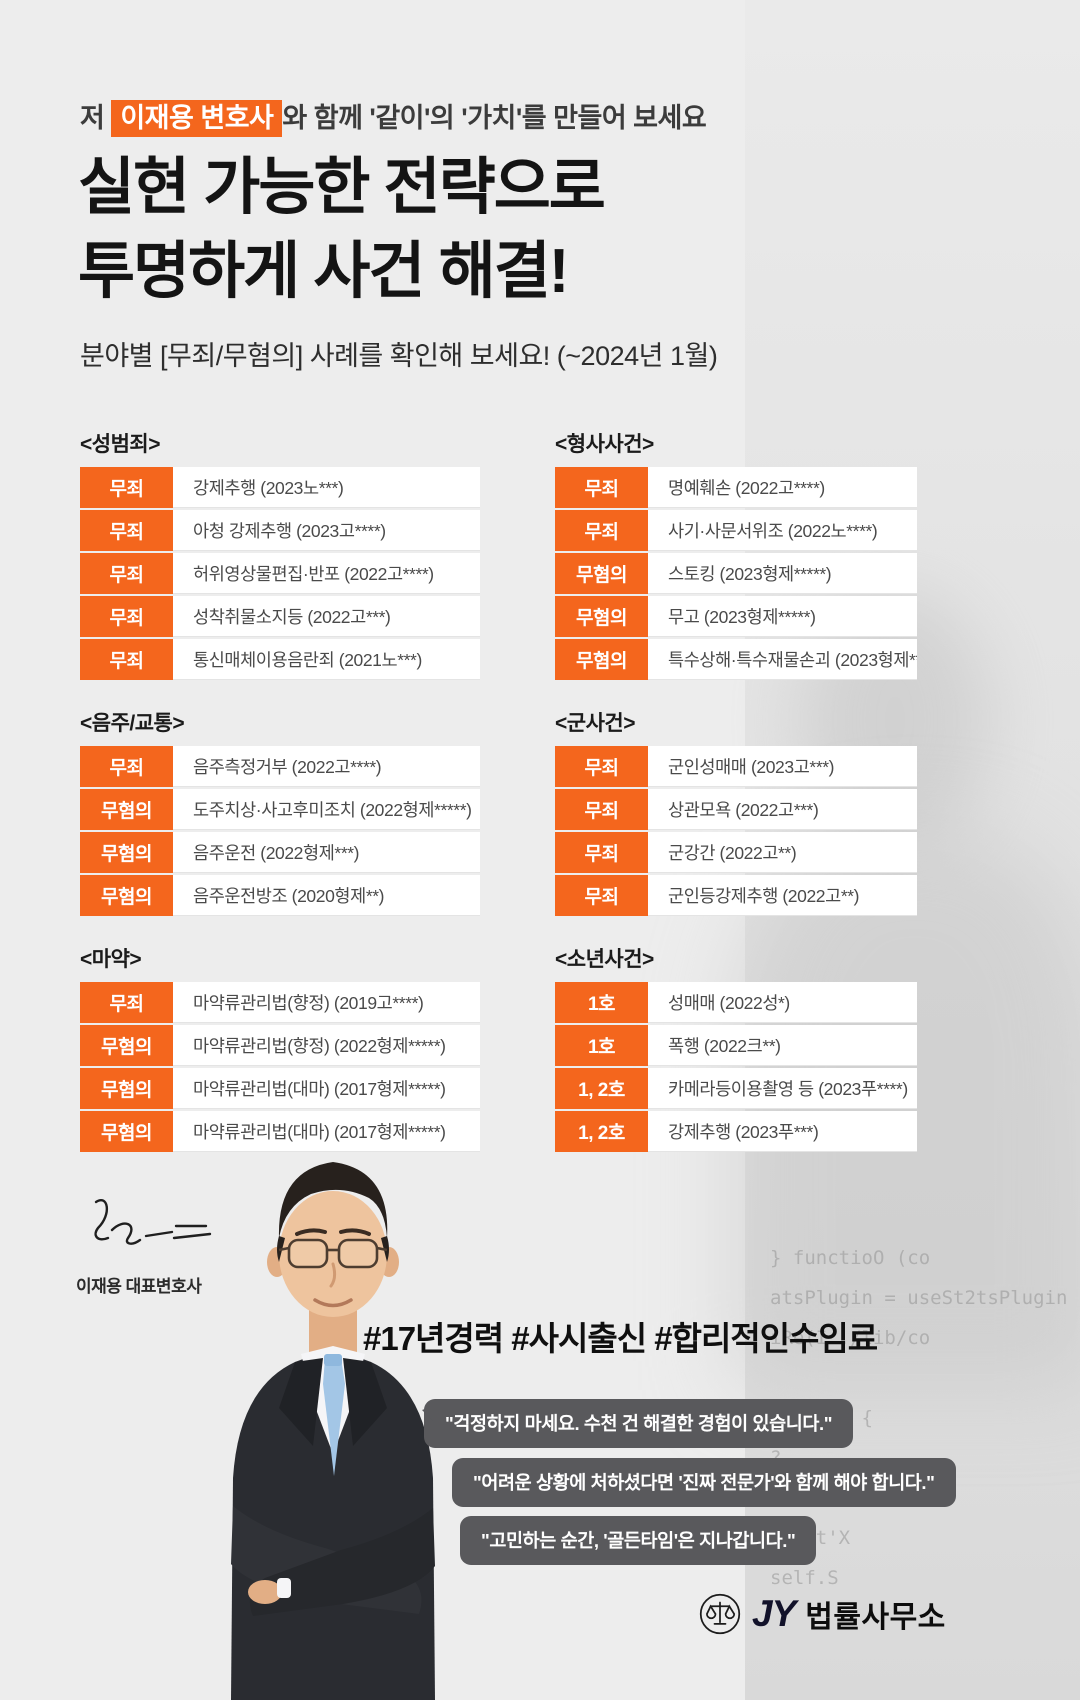 Image resolution: width=1080 pixels, height=1700 pixels. Describe the element at coordinates (326, 852) in the screenshot. I see `case-description: 음주운전 (2022형제***)` at that location.